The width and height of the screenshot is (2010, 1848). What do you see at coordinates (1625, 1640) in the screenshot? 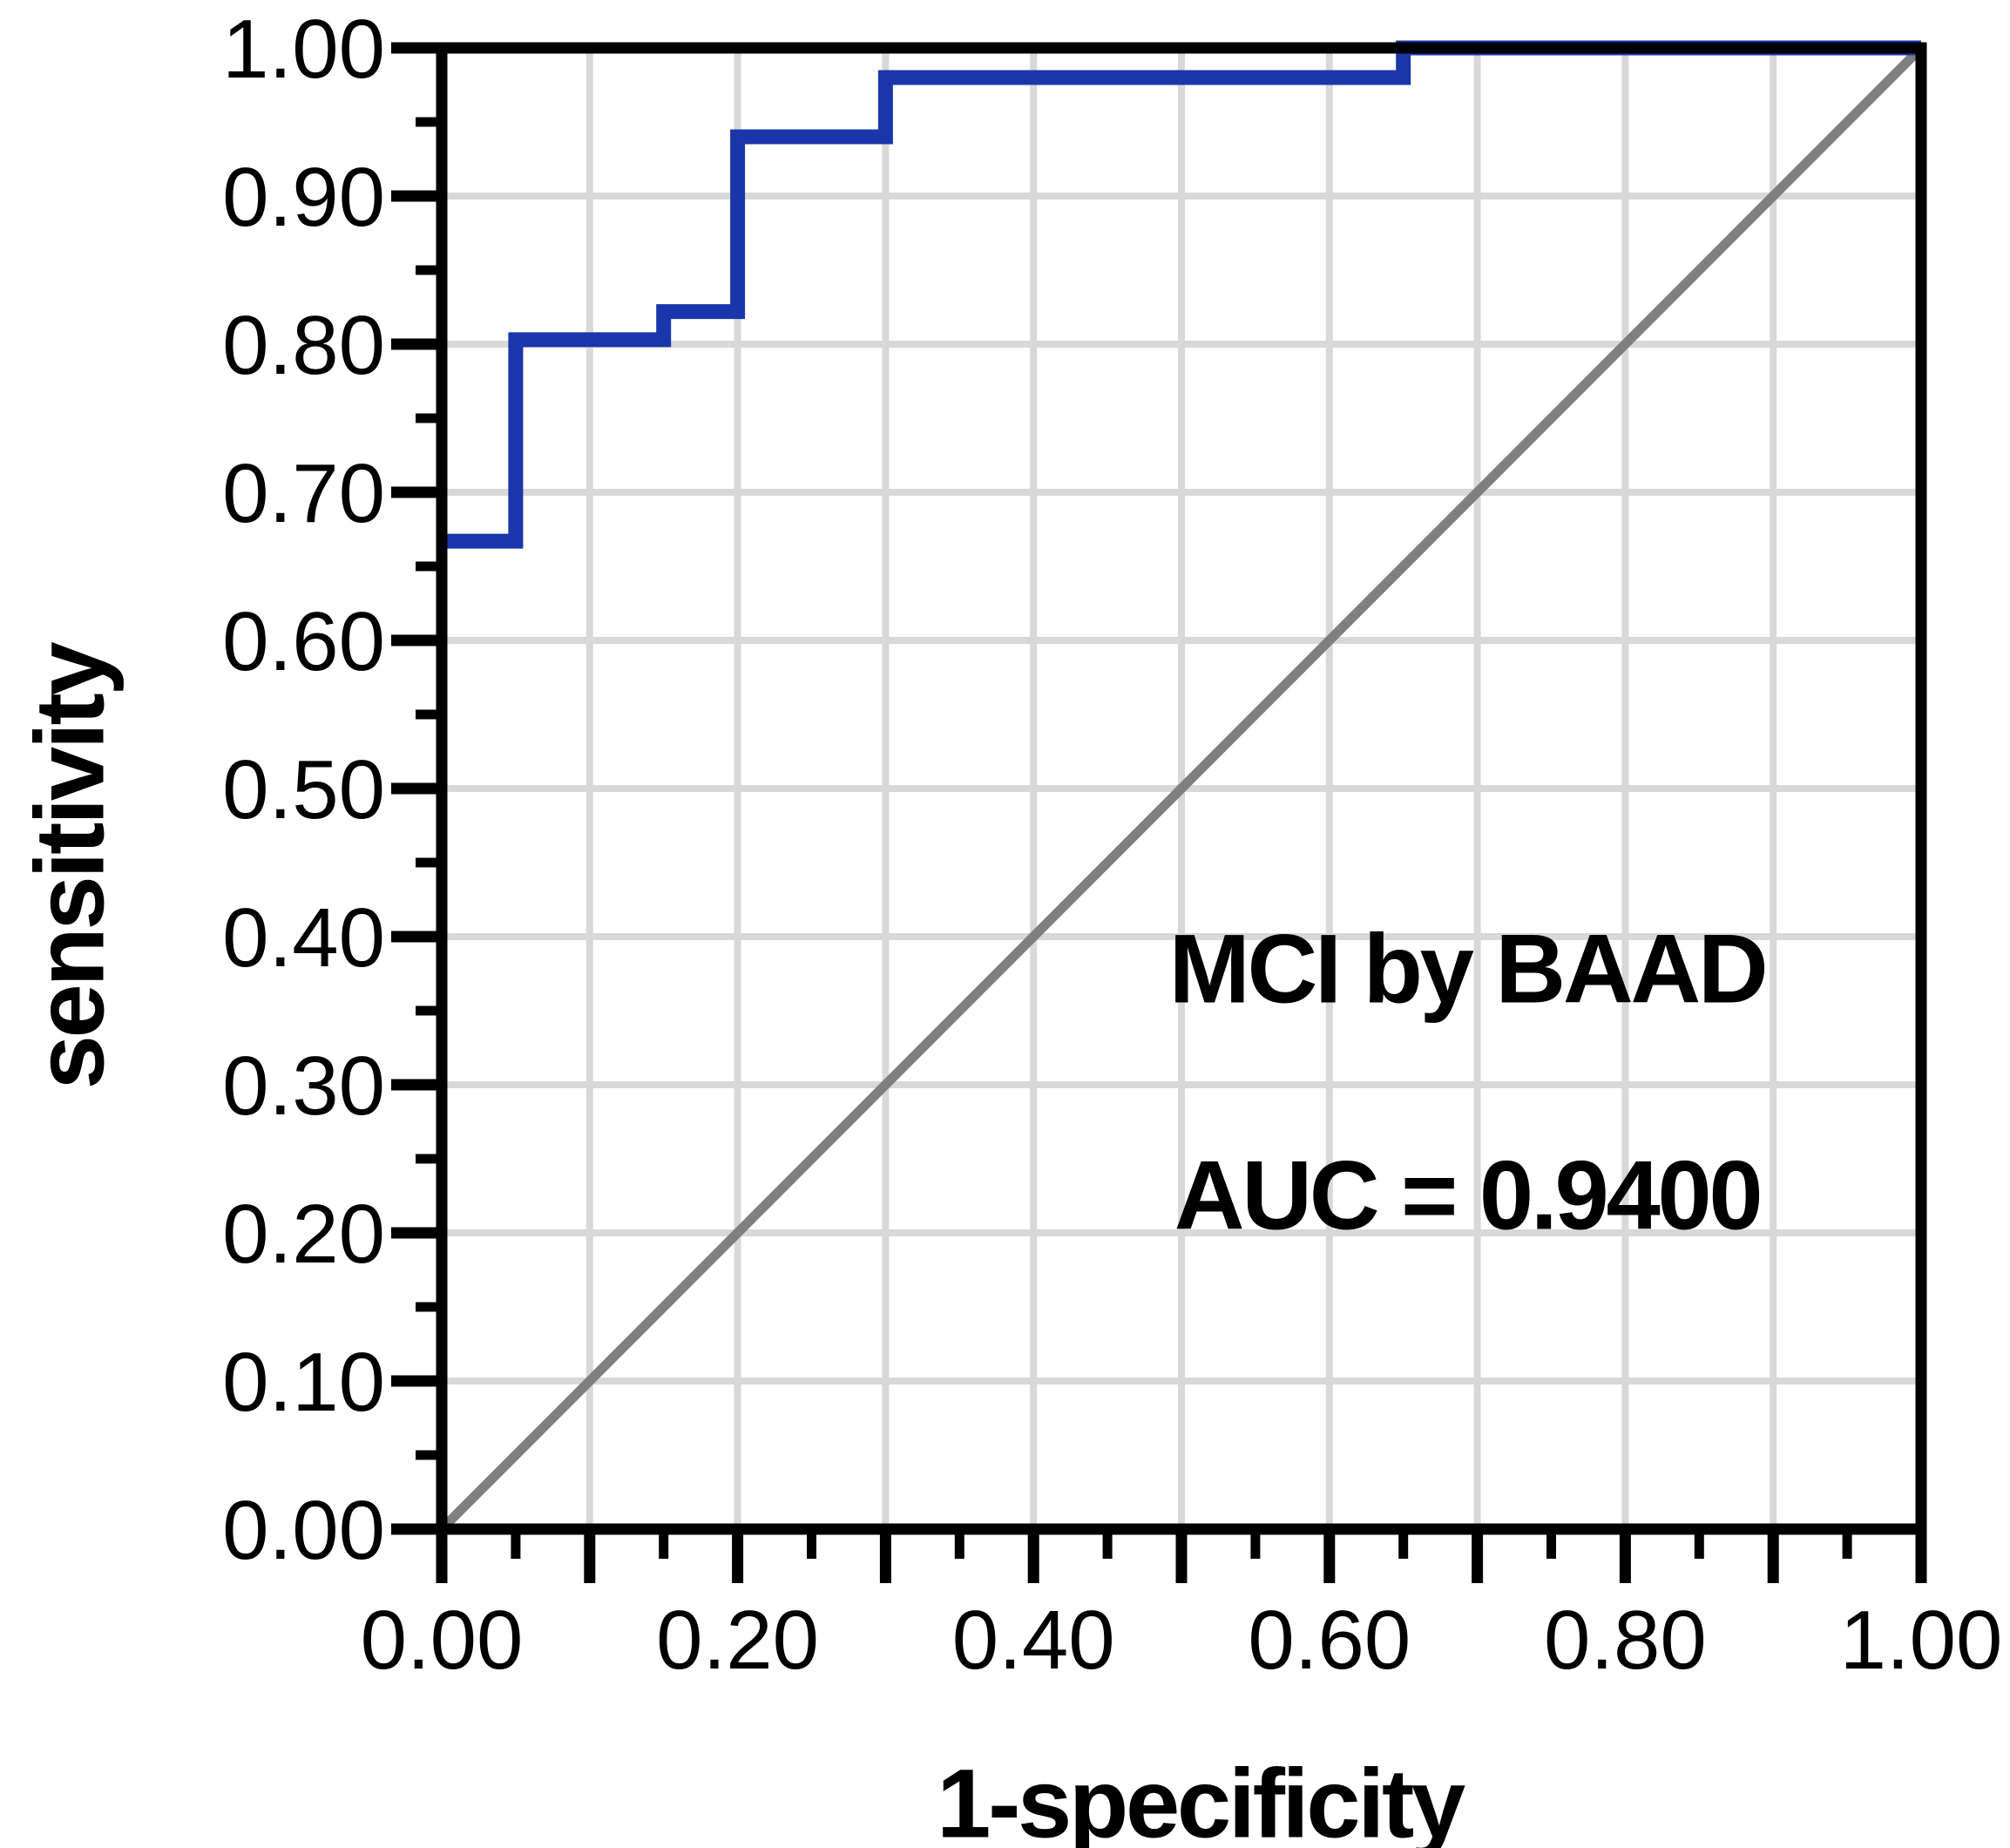
I see `x-tick-label: 0.80` at bounding box center [1625, 1640].